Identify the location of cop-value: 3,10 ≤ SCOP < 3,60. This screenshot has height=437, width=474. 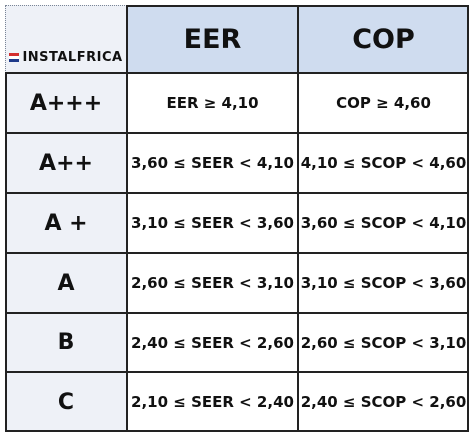
(383, 283).